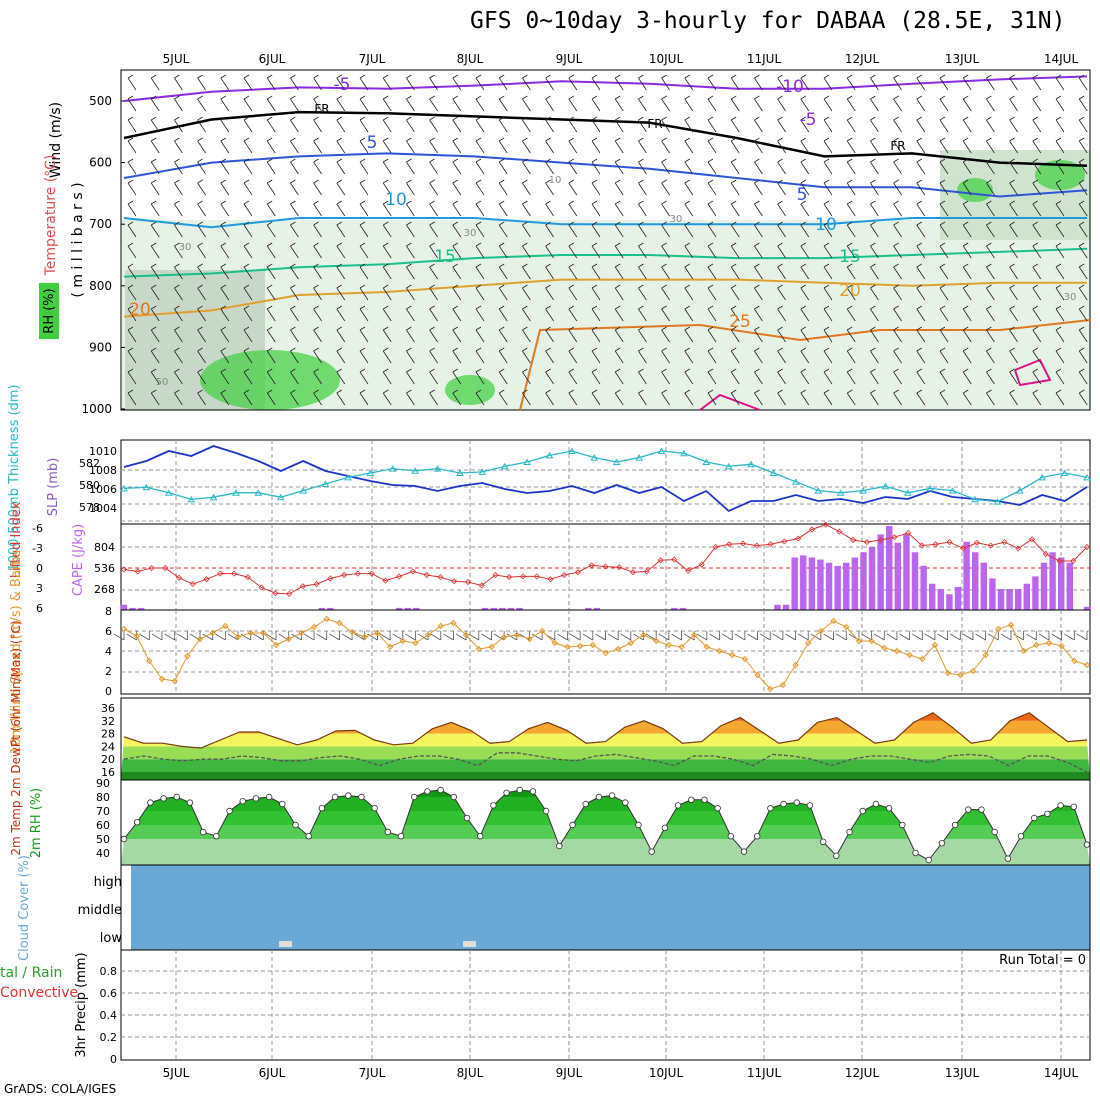  I want to click on bottom-date-label: 6JUL, so click(272, 1073).